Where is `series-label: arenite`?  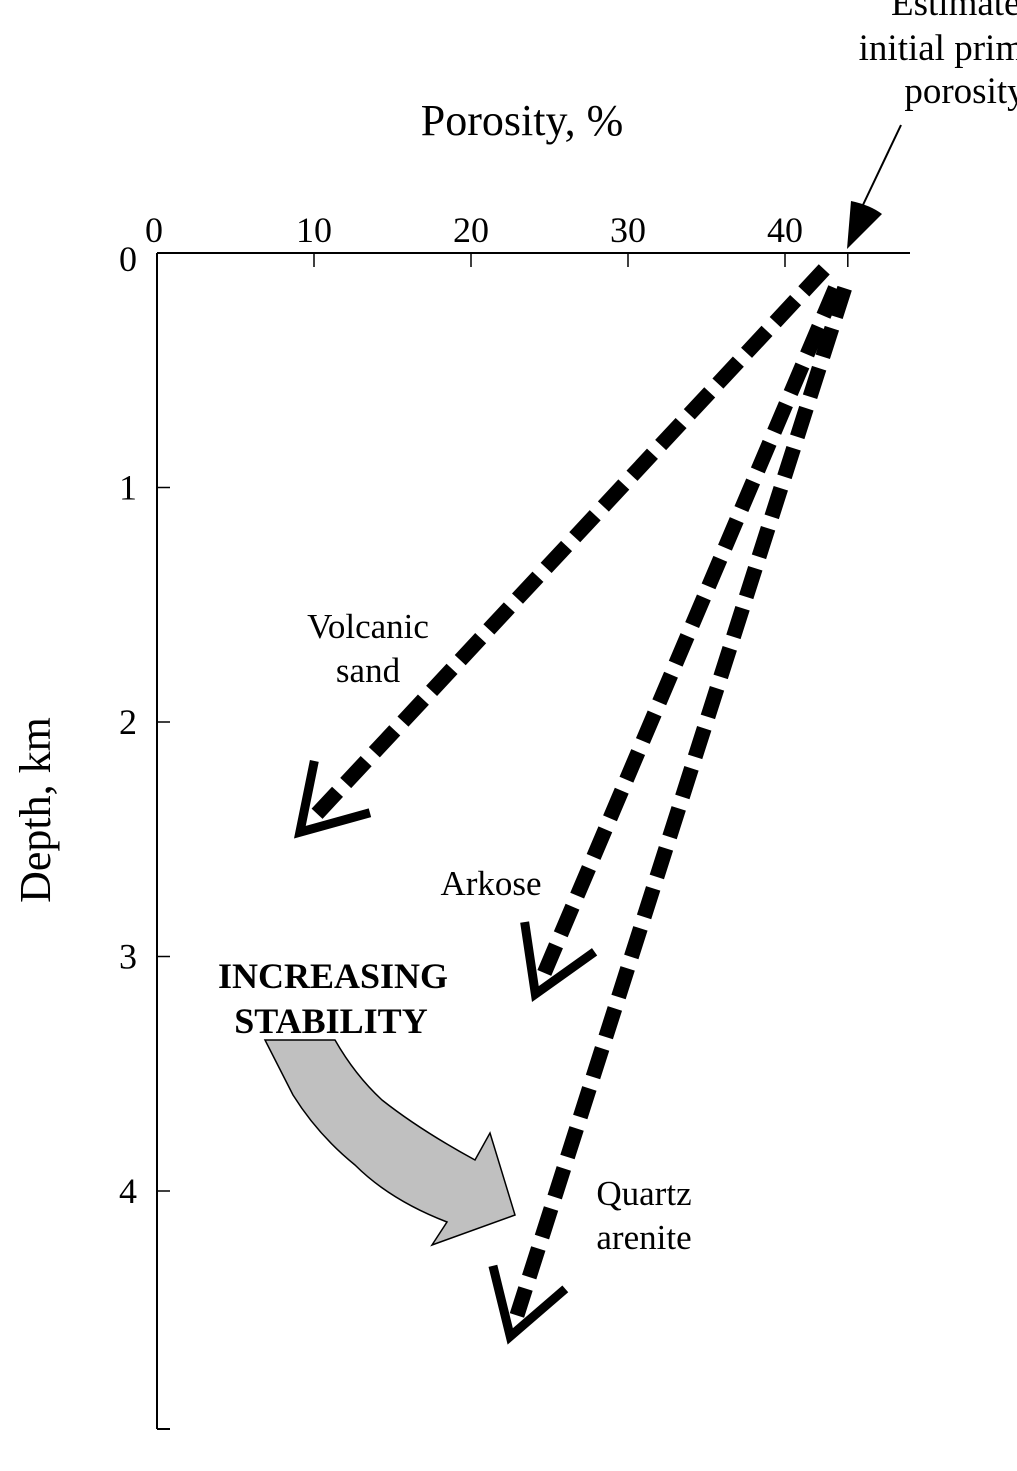
series-label: arenite is located at coordinates (643, 1237).